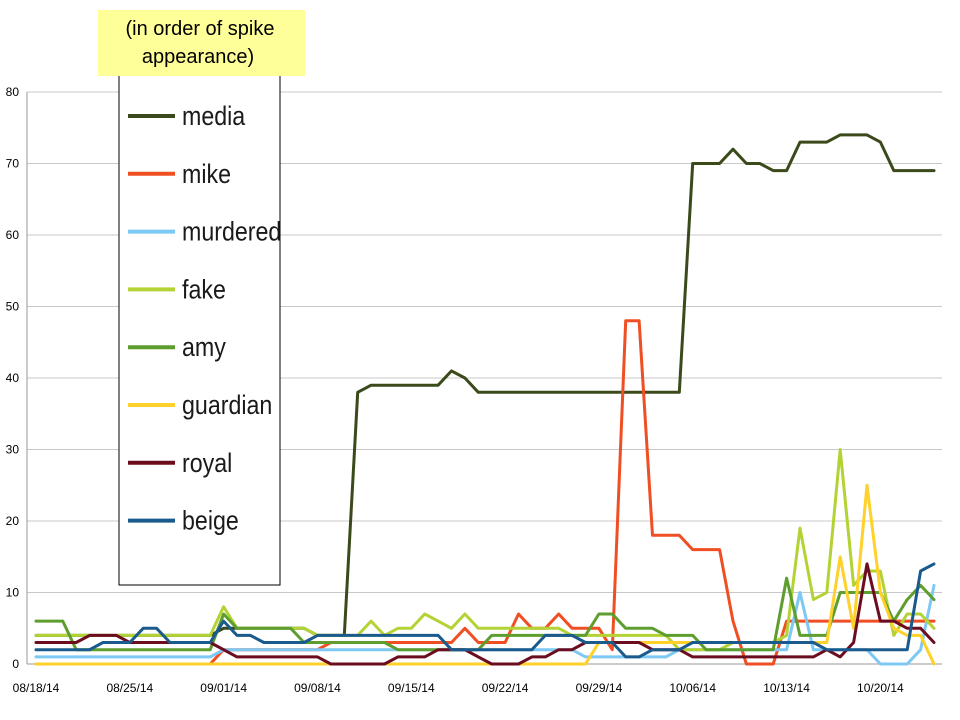 The image size is (960, 720). Describe the element at coordinates (13, 521) in the screenshot. I see `y-tick-label: 20` at that location.